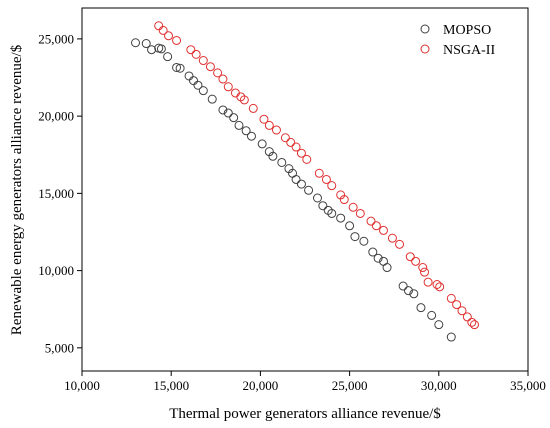 The height and width of the screenshot is (428, 550). Describe the element at coordinates (171, 385) in the screenshot. I see `x-tick-label: 15,000` at that location.